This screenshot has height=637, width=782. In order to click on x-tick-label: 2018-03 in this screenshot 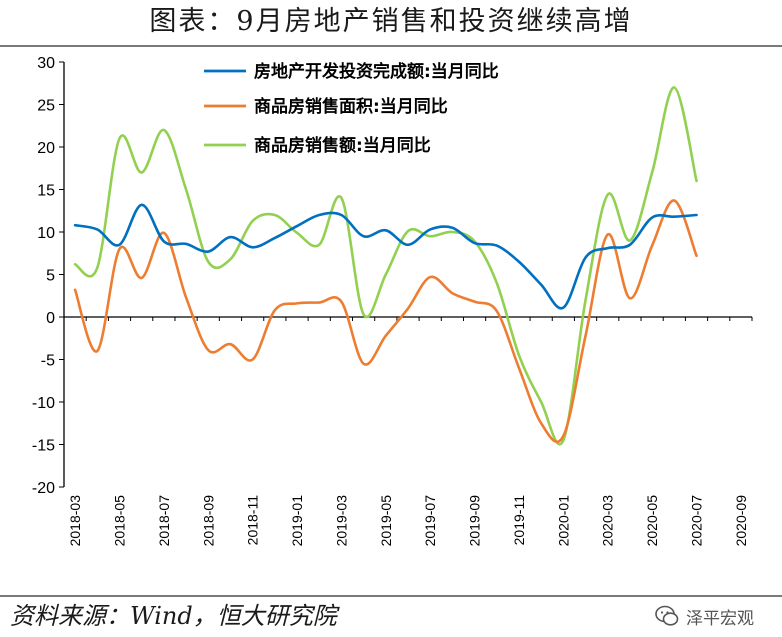, I will do `click(75, 521)`.